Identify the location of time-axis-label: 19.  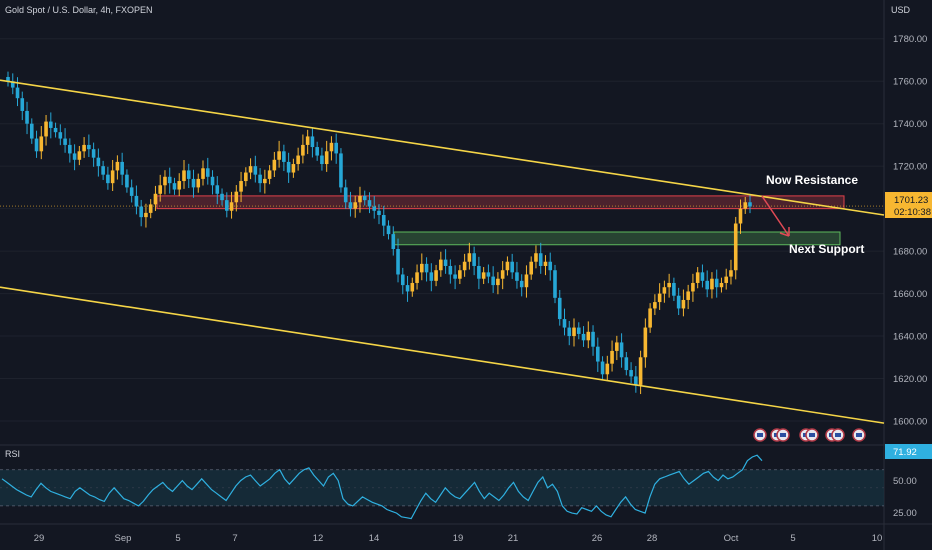
(458, 538).